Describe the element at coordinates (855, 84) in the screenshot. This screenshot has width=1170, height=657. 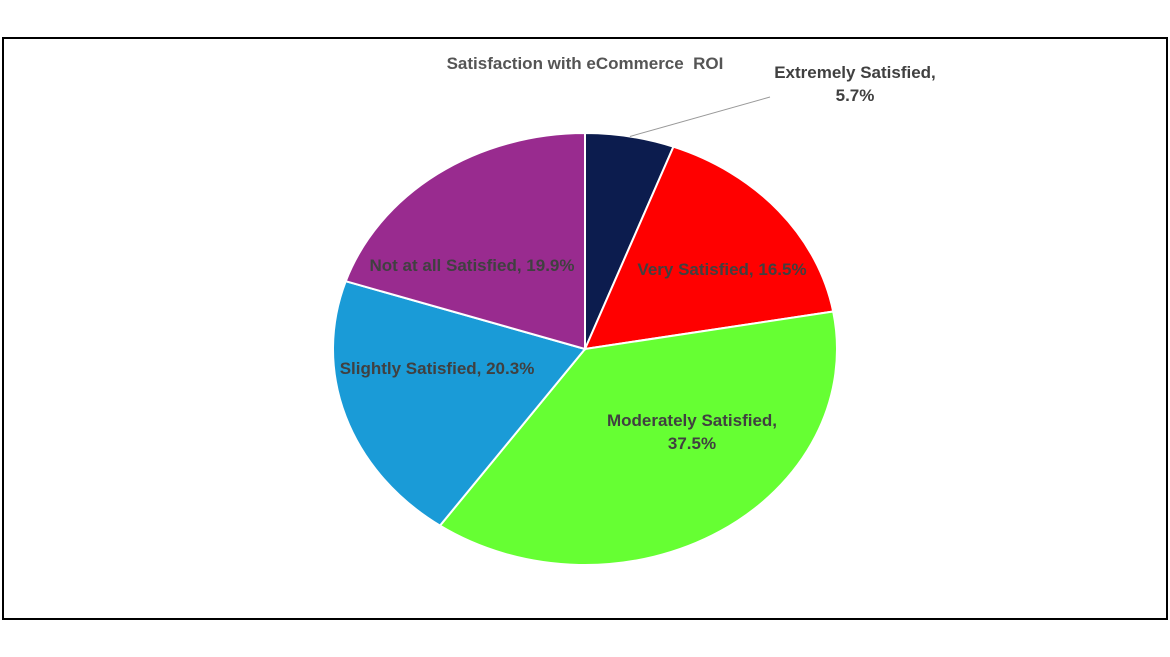
I see `data-label: Extremely Satisfied, 5.7%` at that location.